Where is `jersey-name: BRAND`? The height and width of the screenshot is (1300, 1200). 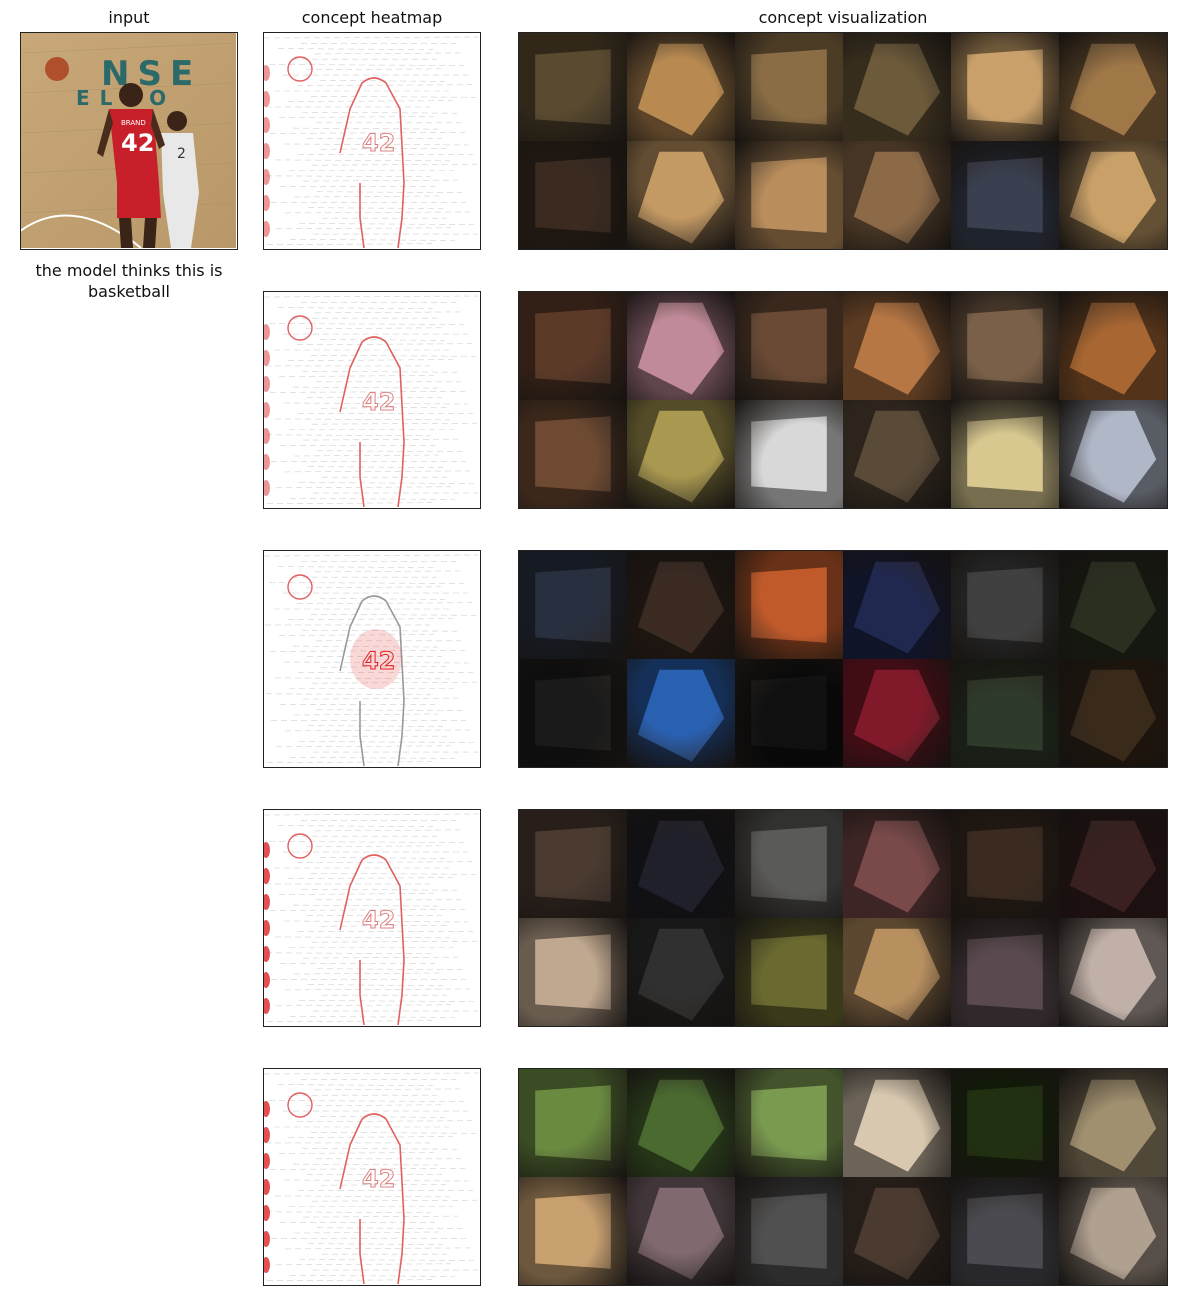 jersey-name: BRAND is located at coordinates (133, 123).